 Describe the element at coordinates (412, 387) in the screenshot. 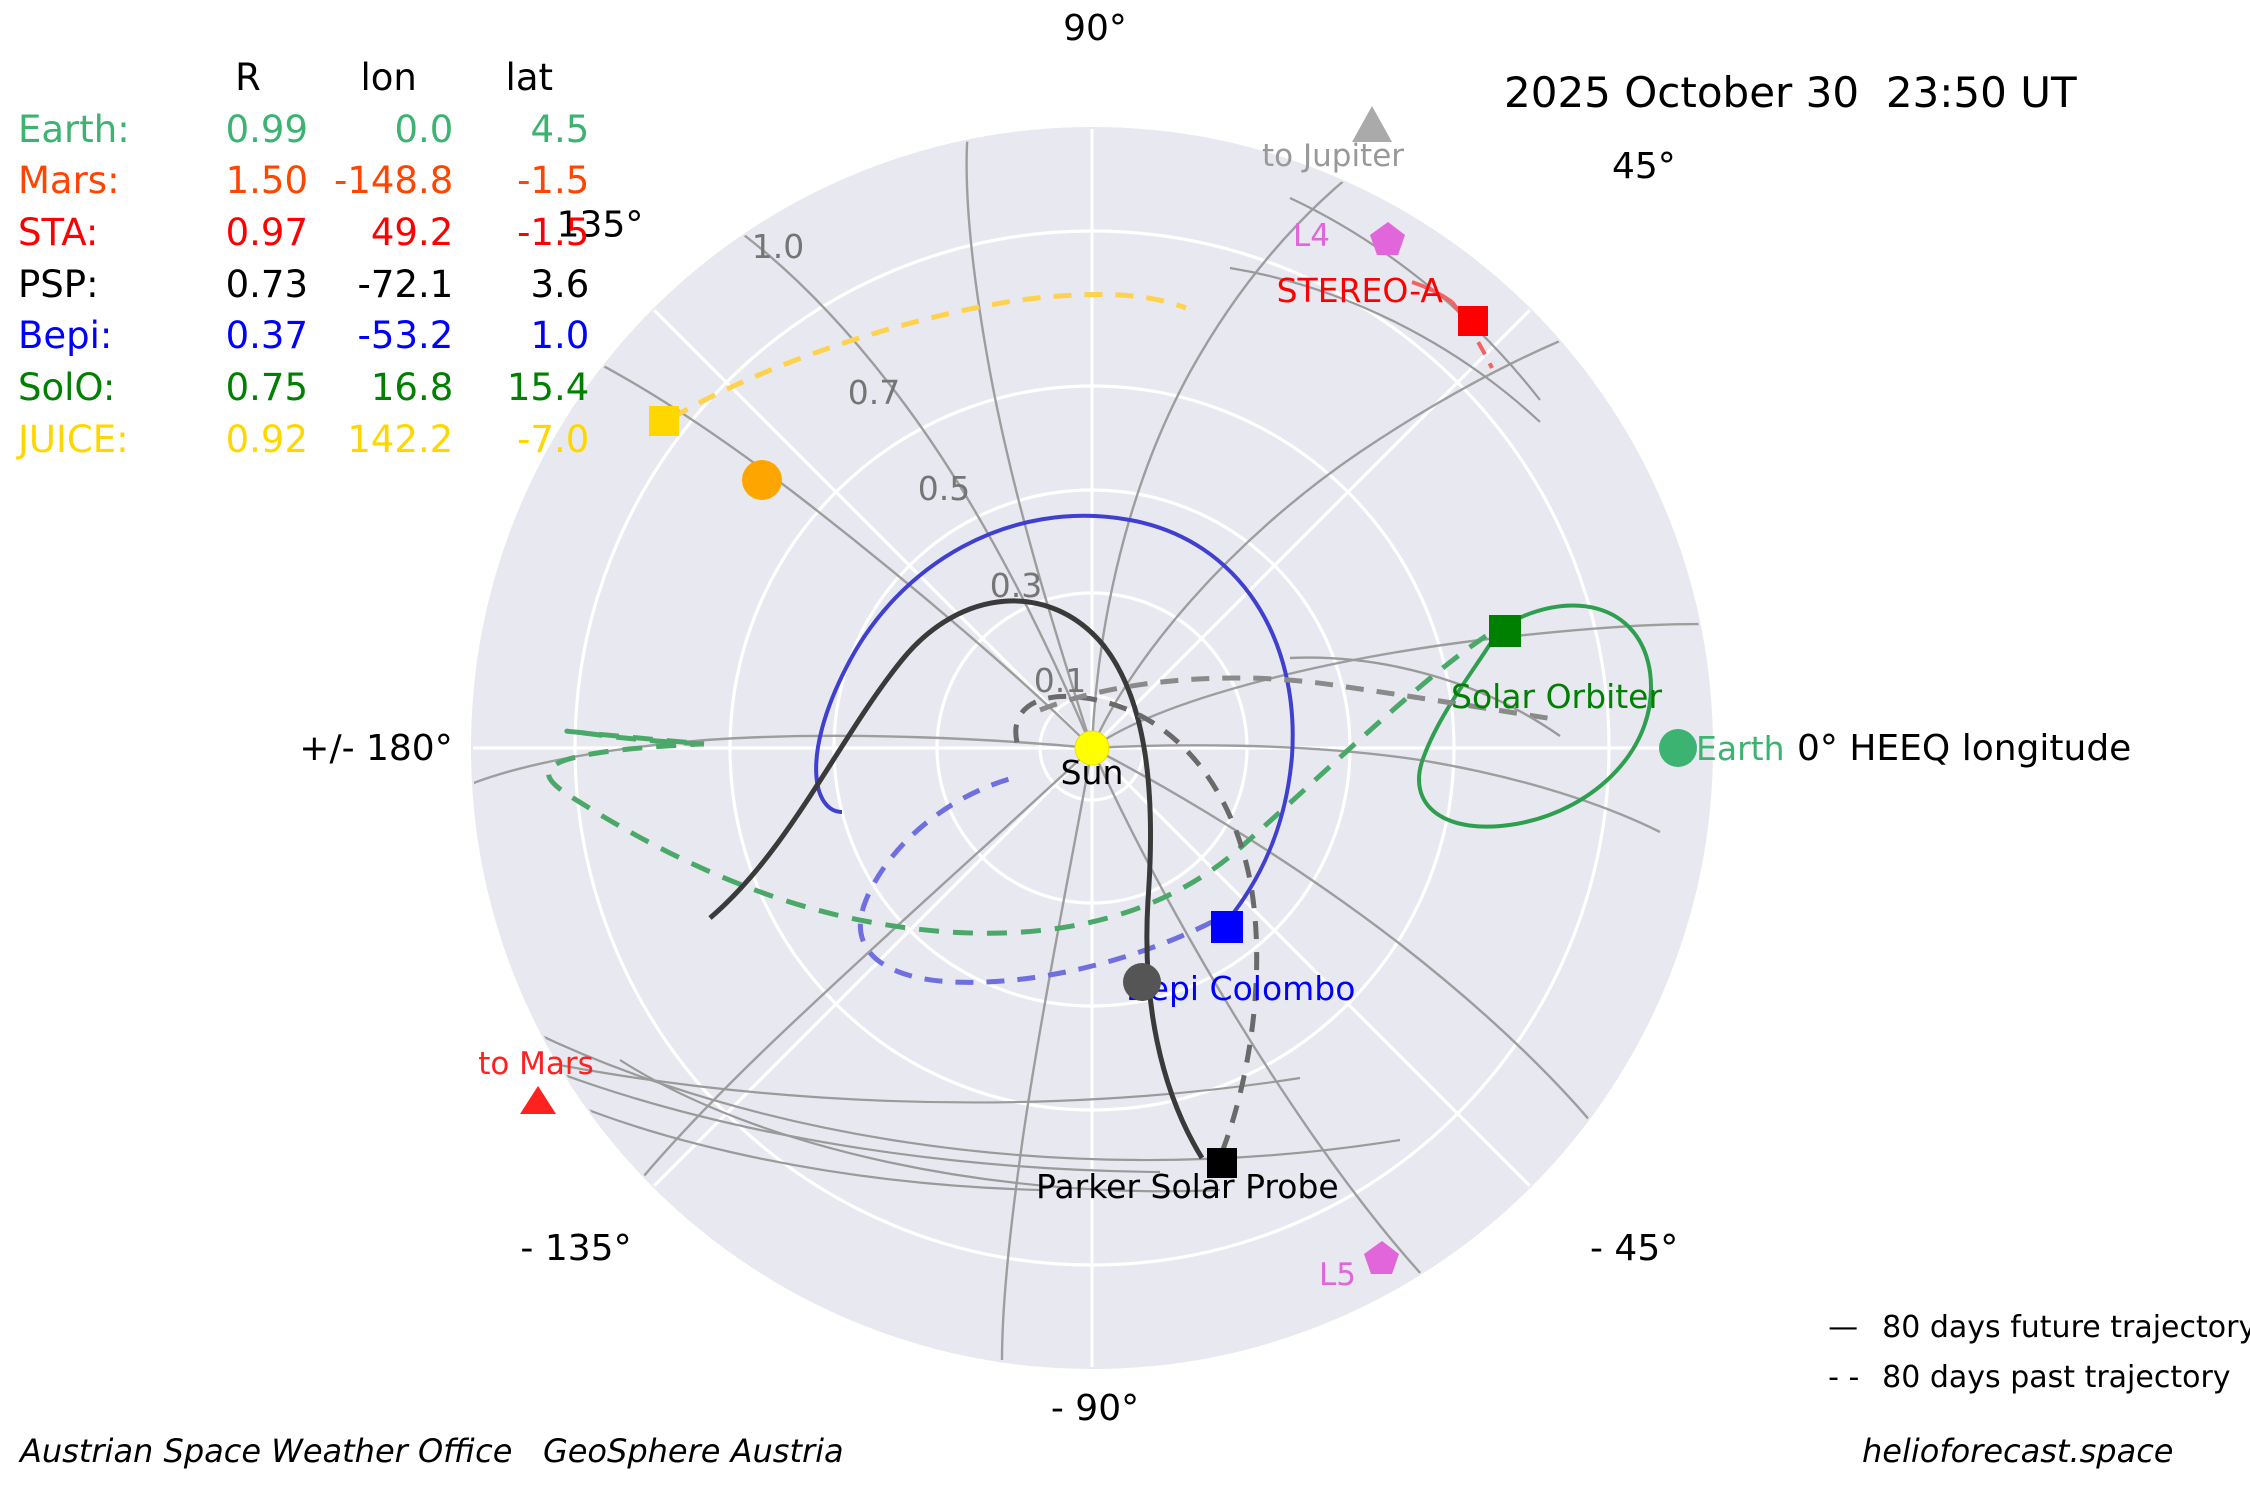

I see `row-lon-solo: 16.8` at that location.